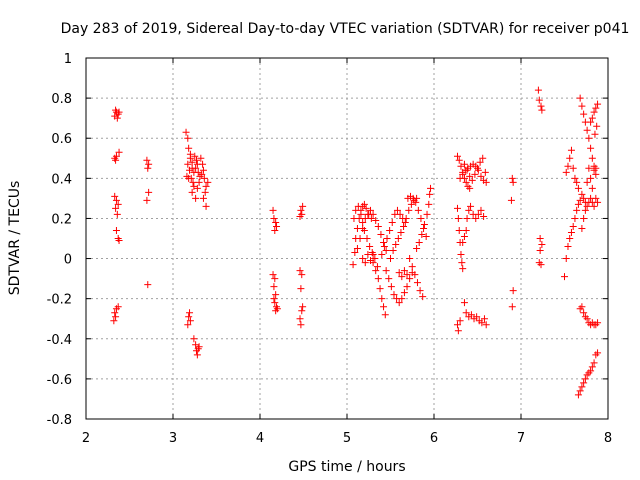  What do you see at coordinates (86, 438) in the screenshot?
I see `x-tick-label: 2` at bounding box center [86, 438].